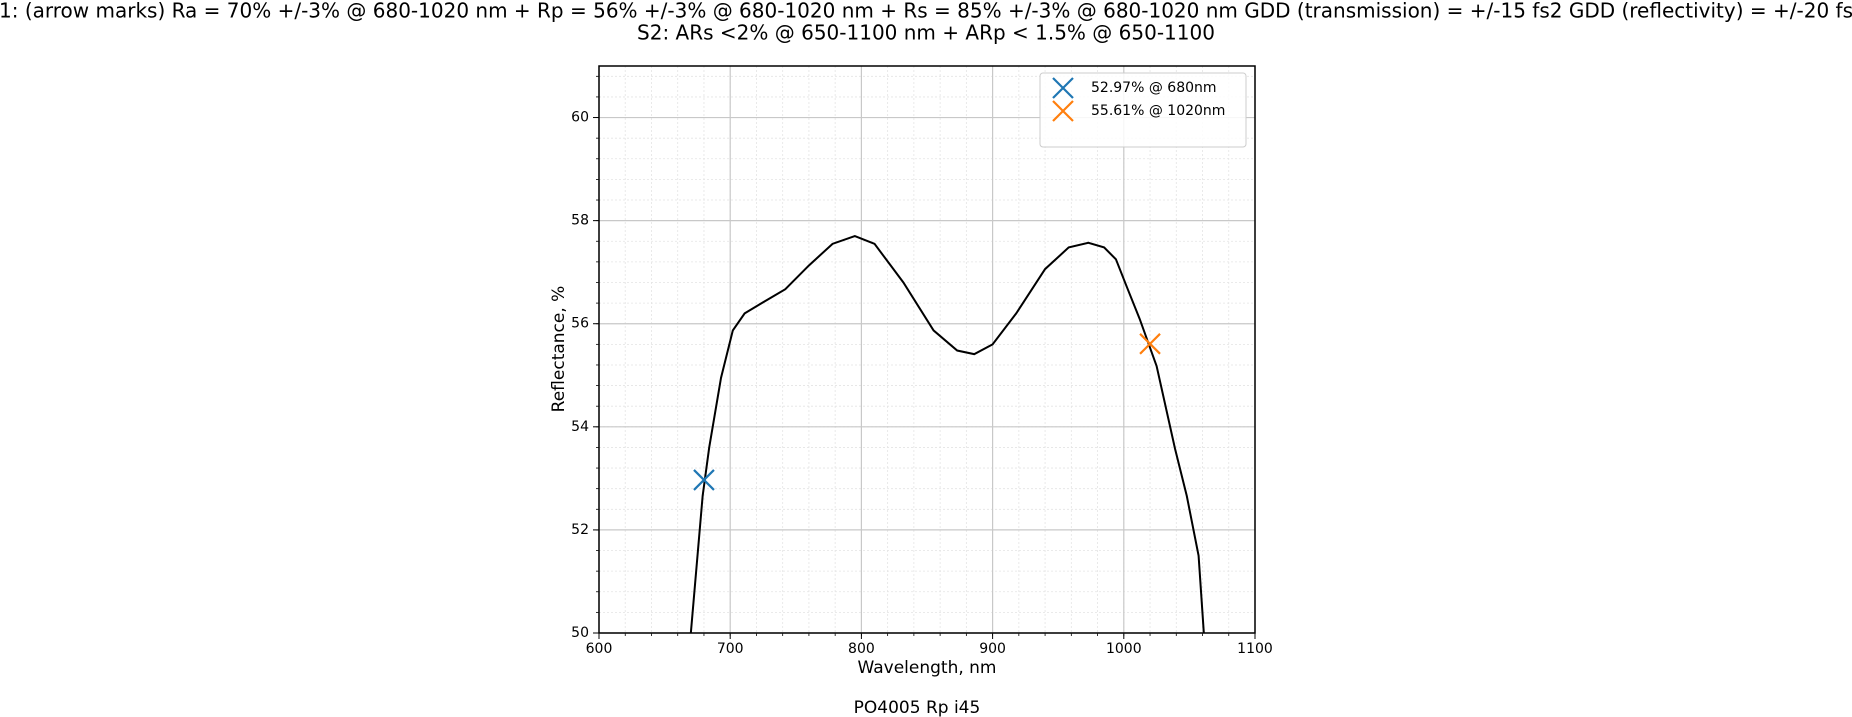  Describe the element at coordinates (1124, 649) in the screenshot. I see `x-tick-label: 1000` at that location.